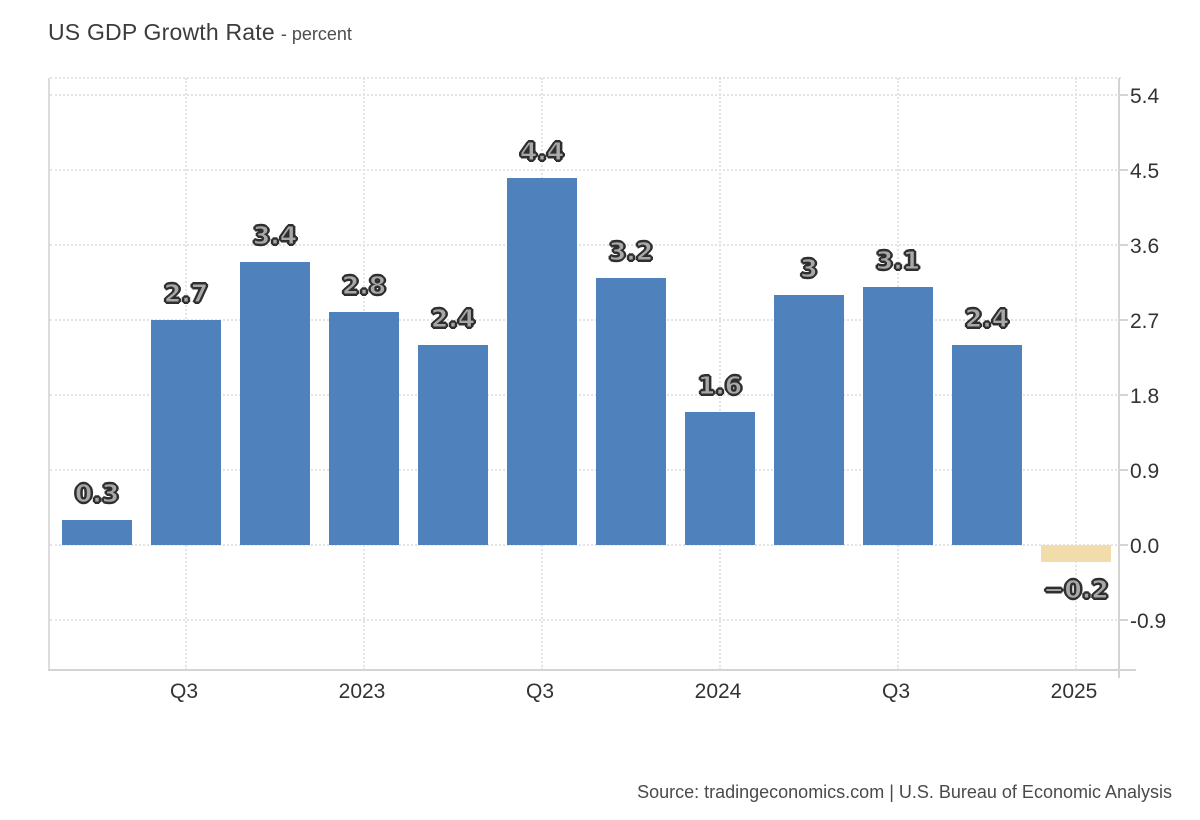  Describe the element at coordinates (1074, 691) in the screenshot. I see `x-axis-label-2025-11: 2025` at that location.